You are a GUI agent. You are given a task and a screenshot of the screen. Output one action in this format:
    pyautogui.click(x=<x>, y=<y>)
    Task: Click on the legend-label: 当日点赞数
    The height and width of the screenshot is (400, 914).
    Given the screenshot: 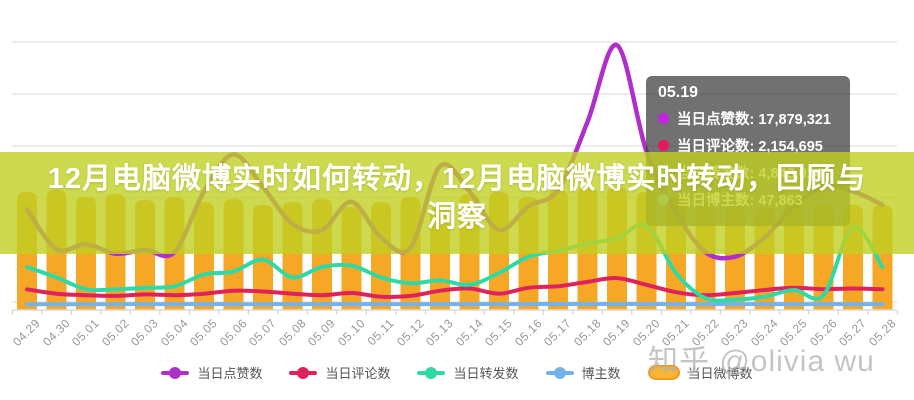 What is the action you would take?
    pyautogui.click(x=230, y=373)
    